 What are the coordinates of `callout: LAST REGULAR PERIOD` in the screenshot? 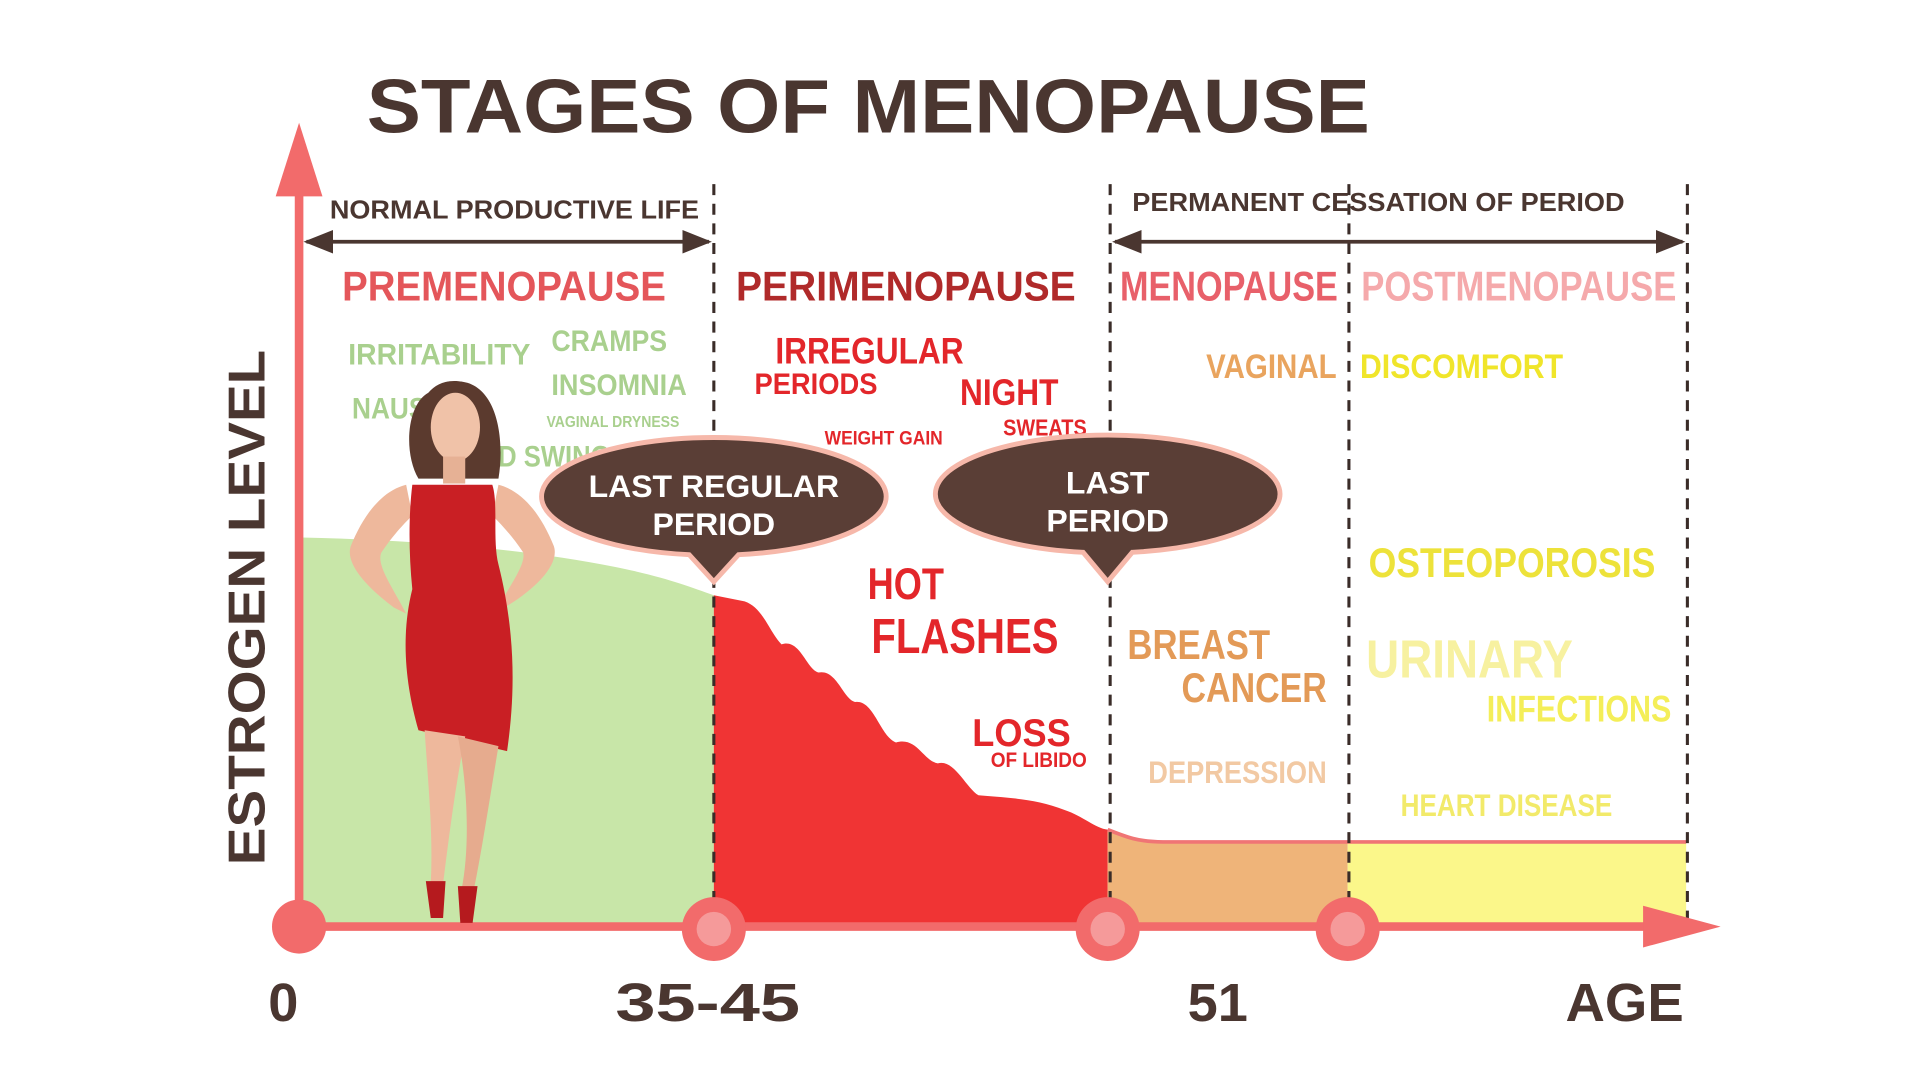 It's located at (714, 510).